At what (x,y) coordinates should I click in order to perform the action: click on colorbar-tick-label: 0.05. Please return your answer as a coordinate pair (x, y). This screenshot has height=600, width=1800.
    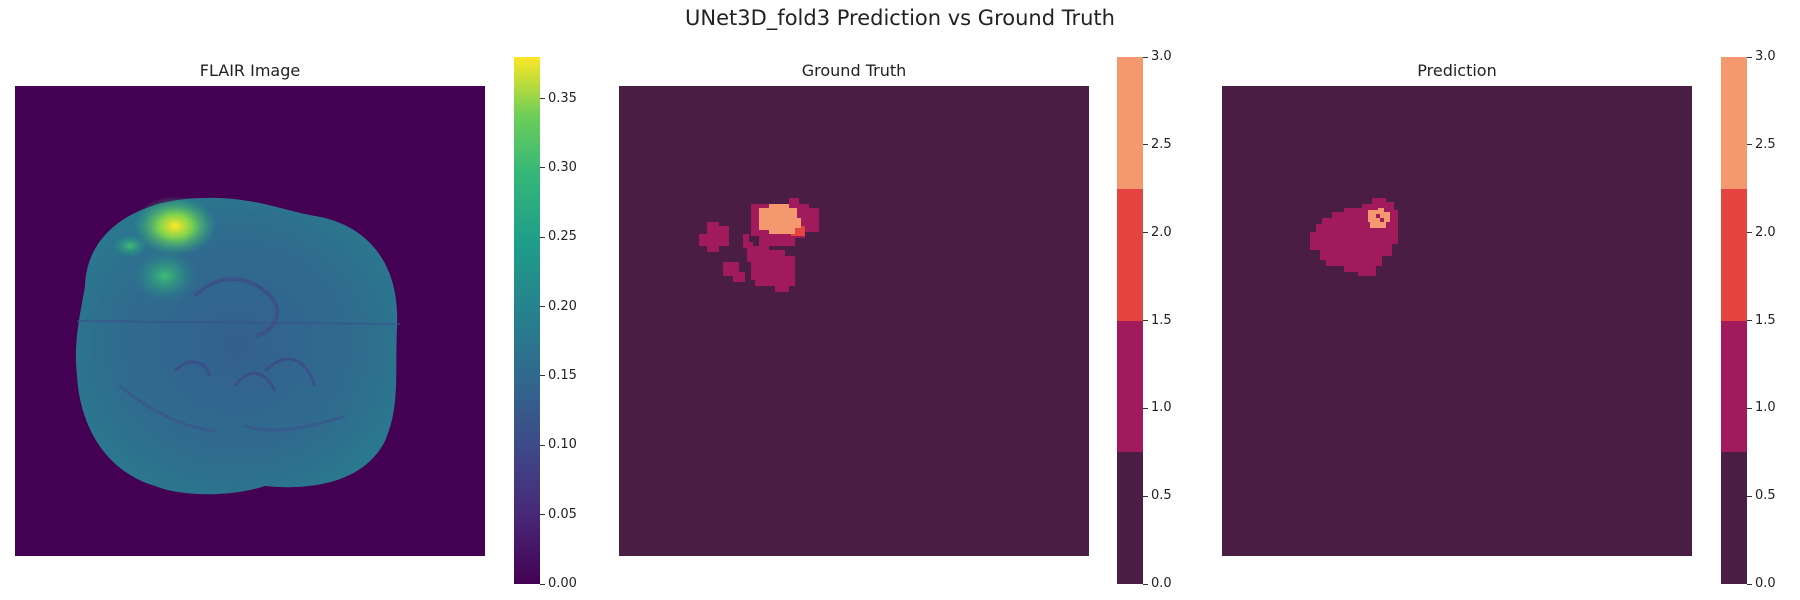
    Looking at the image, I should click on (562, 514).